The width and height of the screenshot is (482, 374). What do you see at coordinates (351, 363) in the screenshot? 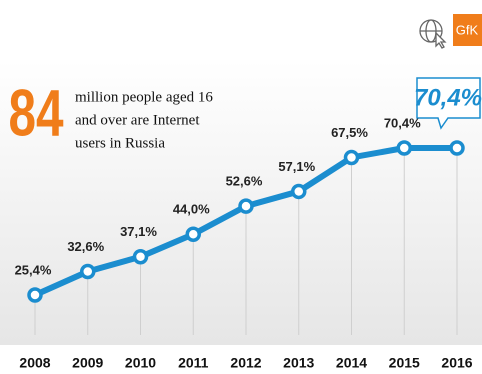
I see `x-tick-label: 2014` at bounding box center [351, 363].